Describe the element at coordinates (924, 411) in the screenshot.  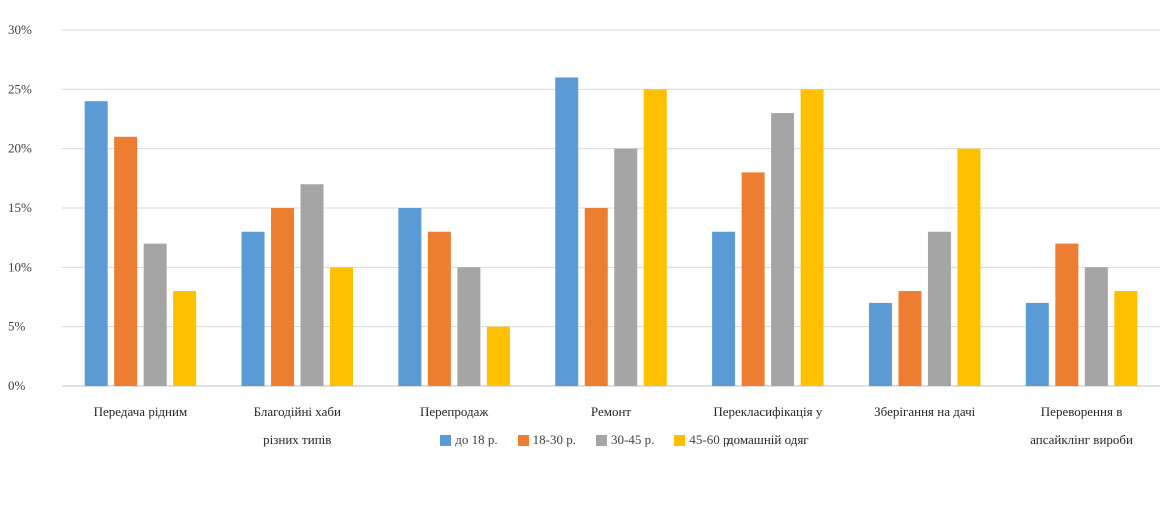
I see `x-tick-label: Зберігання на дачі` at that location.